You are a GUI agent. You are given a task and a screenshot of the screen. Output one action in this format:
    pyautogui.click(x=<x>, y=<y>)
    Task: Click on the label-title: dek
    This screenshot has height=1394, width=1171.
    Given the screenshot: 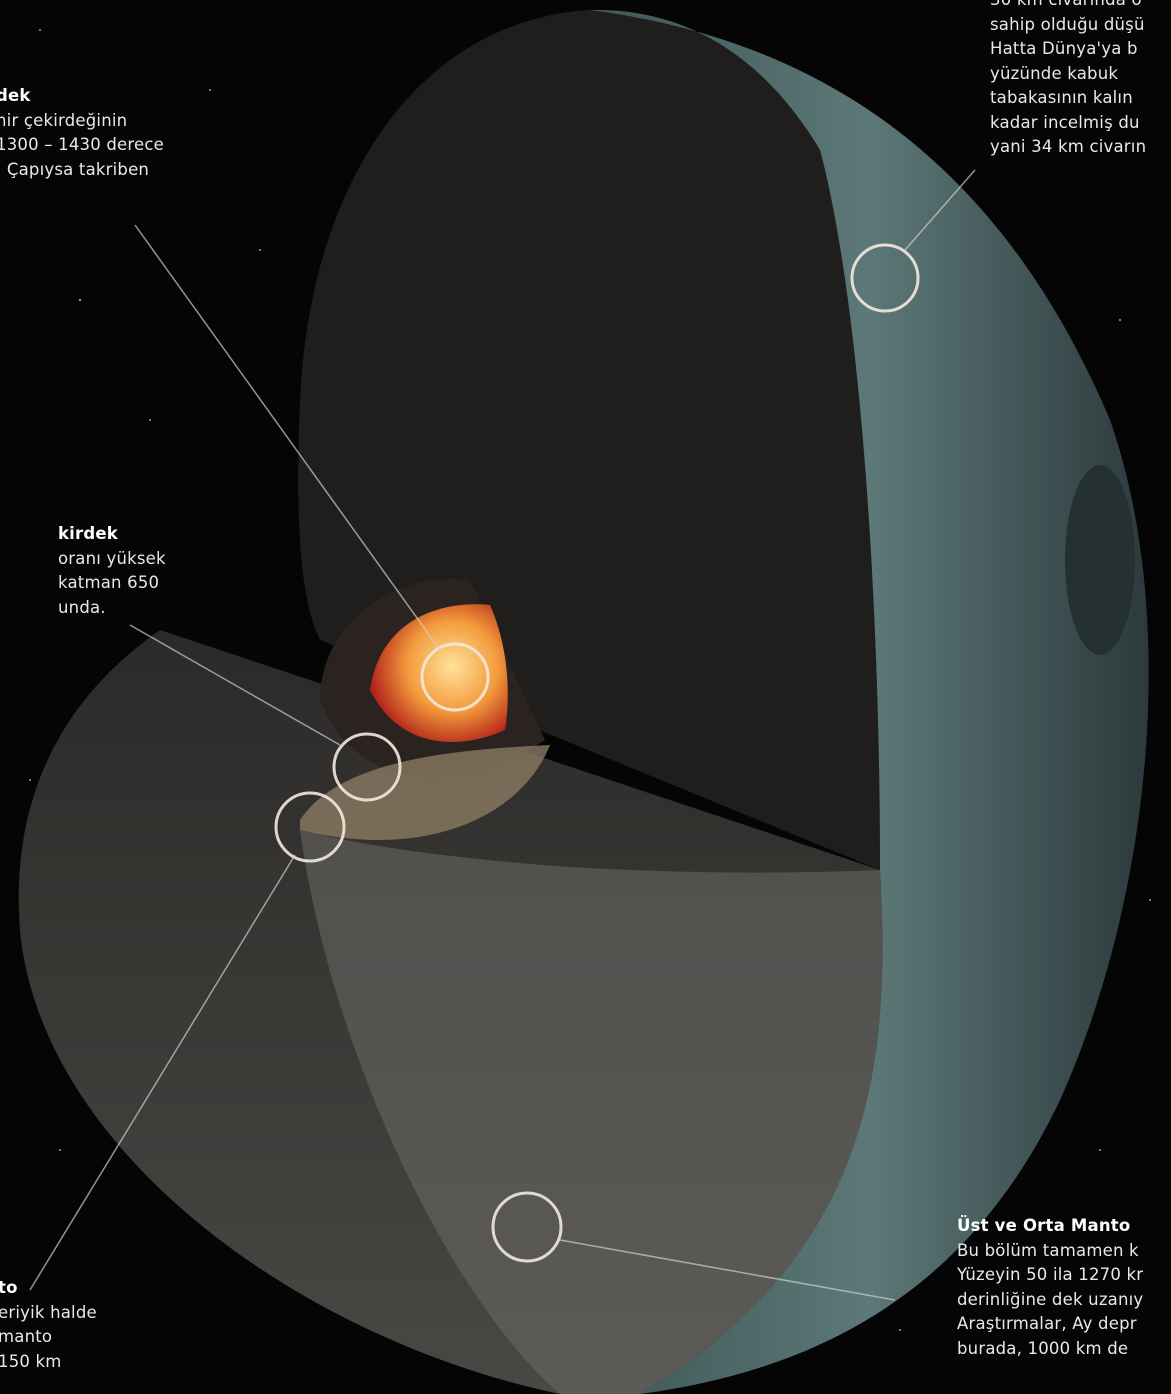 What is the action you would take?
    pyautogui.click(x=15, y=95)
    